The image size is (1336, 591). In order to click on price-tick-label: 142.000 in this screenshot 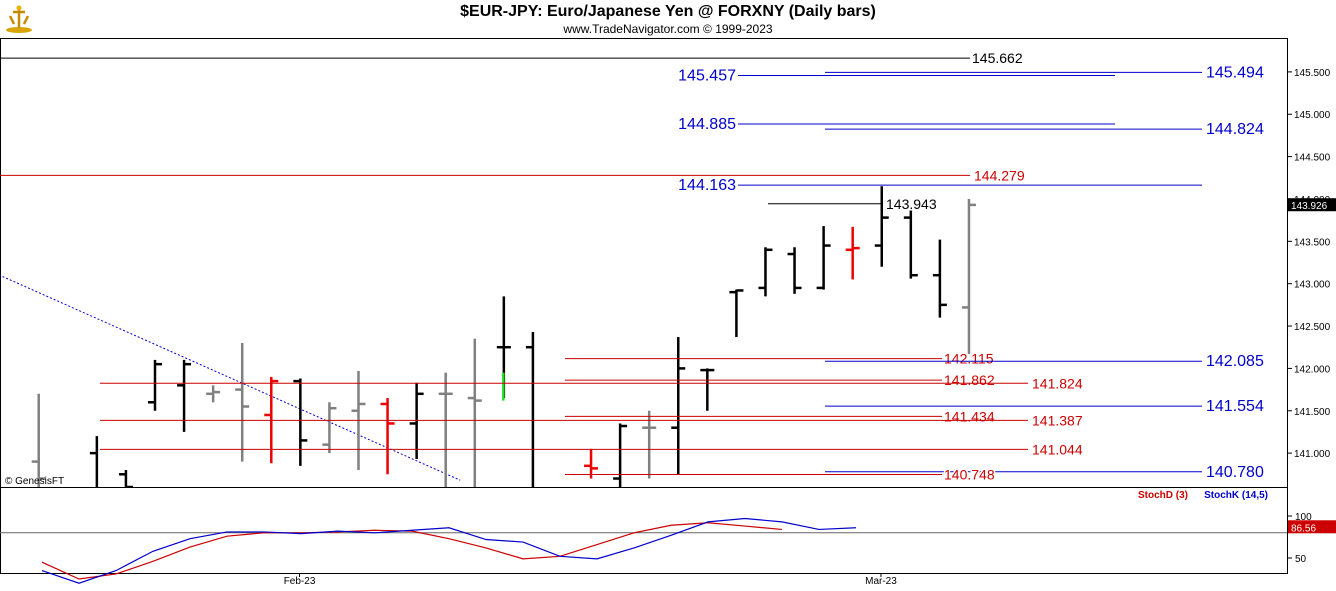, I will do `click(1312, 369)`.